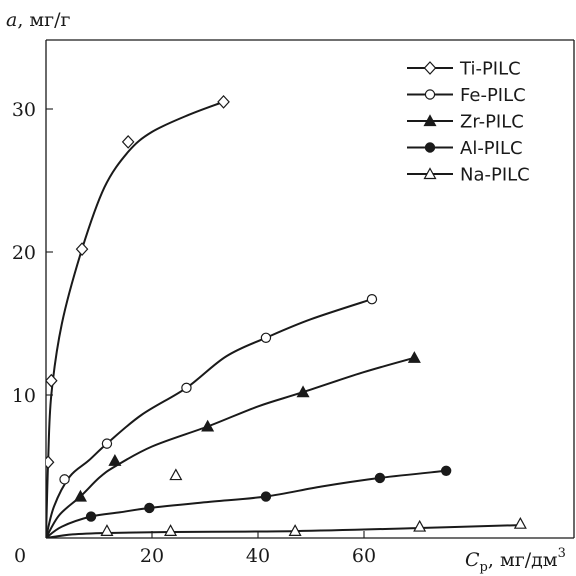 Image resolution: width=576 pixels, height=576 pixels. I want to click on legend-marker-fe-pilc, so click(430, 94).